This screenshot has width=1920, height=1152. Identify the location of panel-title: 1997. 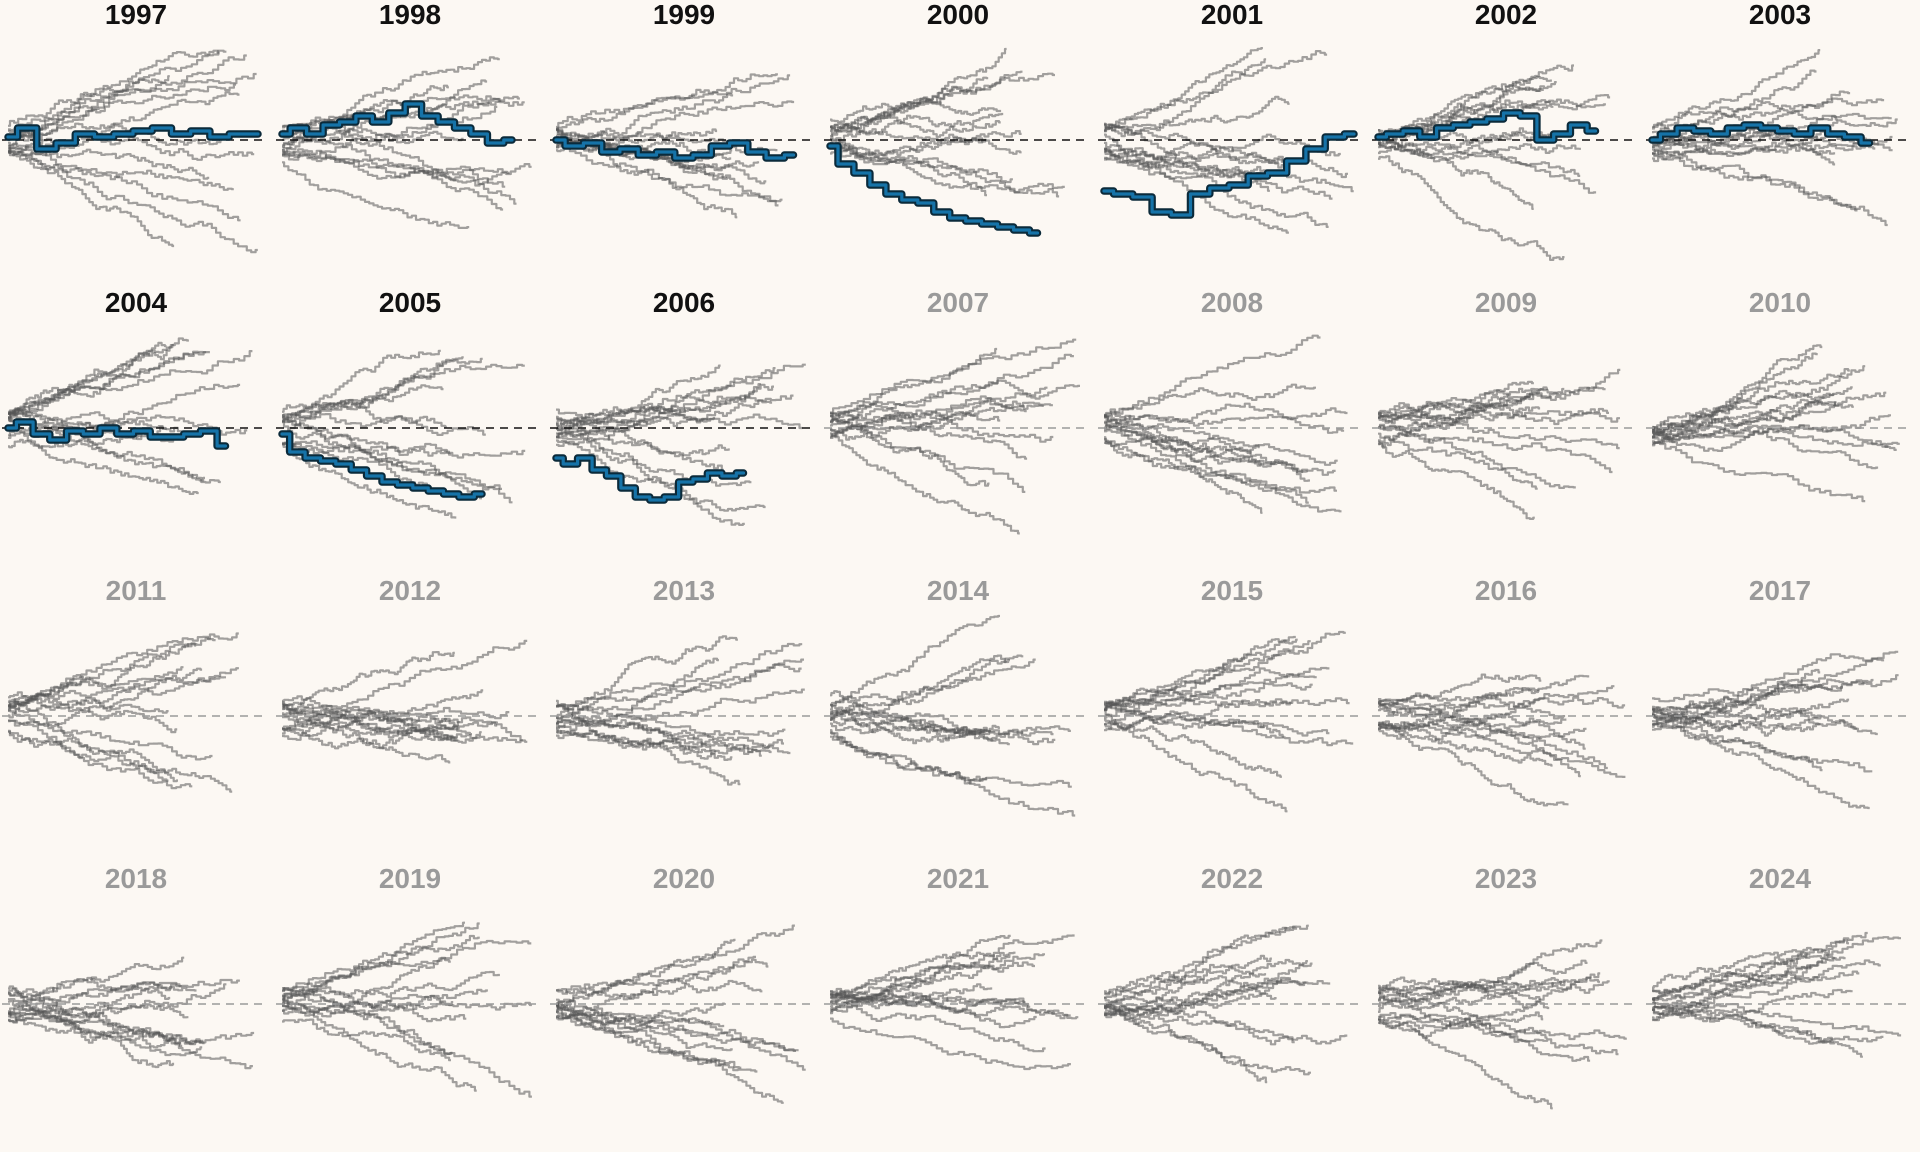
(136, 15).